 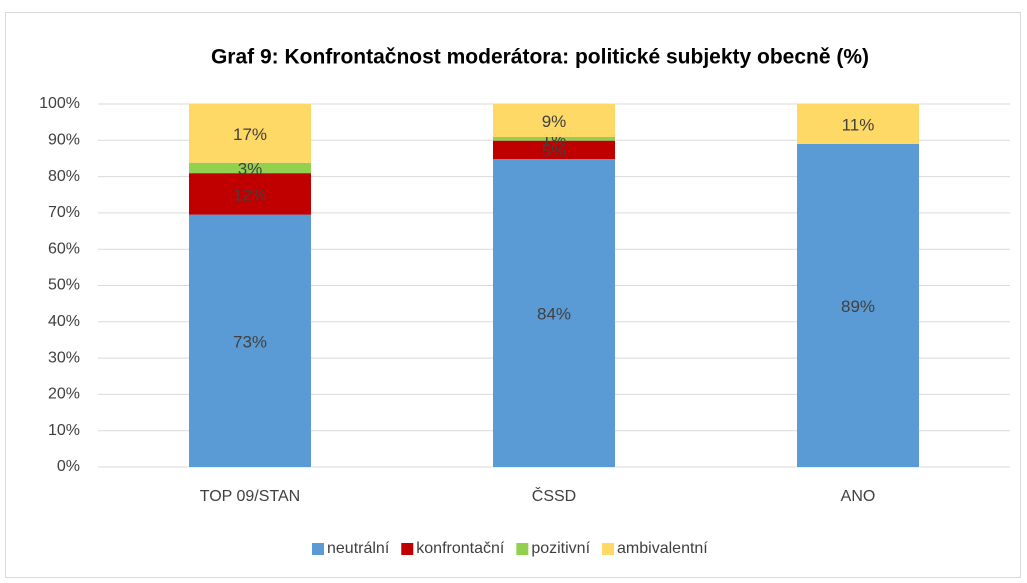 I want to click on data-label: 5%, so click(x=554, y=150).